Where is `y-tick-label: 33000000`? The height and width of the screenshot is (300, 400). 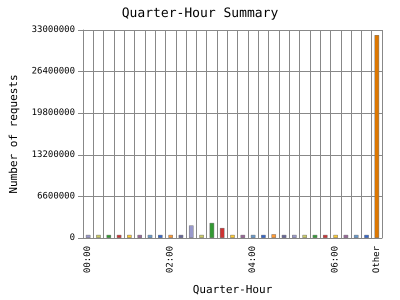
y-tick-label: 33000000 is located at coordinates (53, 30).